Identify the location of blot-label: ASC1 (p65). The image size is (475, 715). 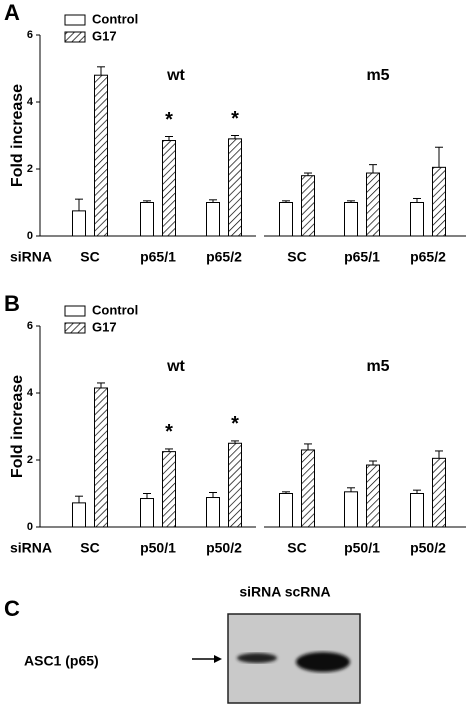
(61, 661).